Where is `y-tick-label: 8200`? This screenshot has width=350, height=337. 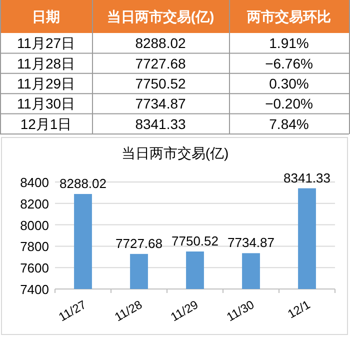
y-tick-label: 8200 is located at coordinates (34, 204).